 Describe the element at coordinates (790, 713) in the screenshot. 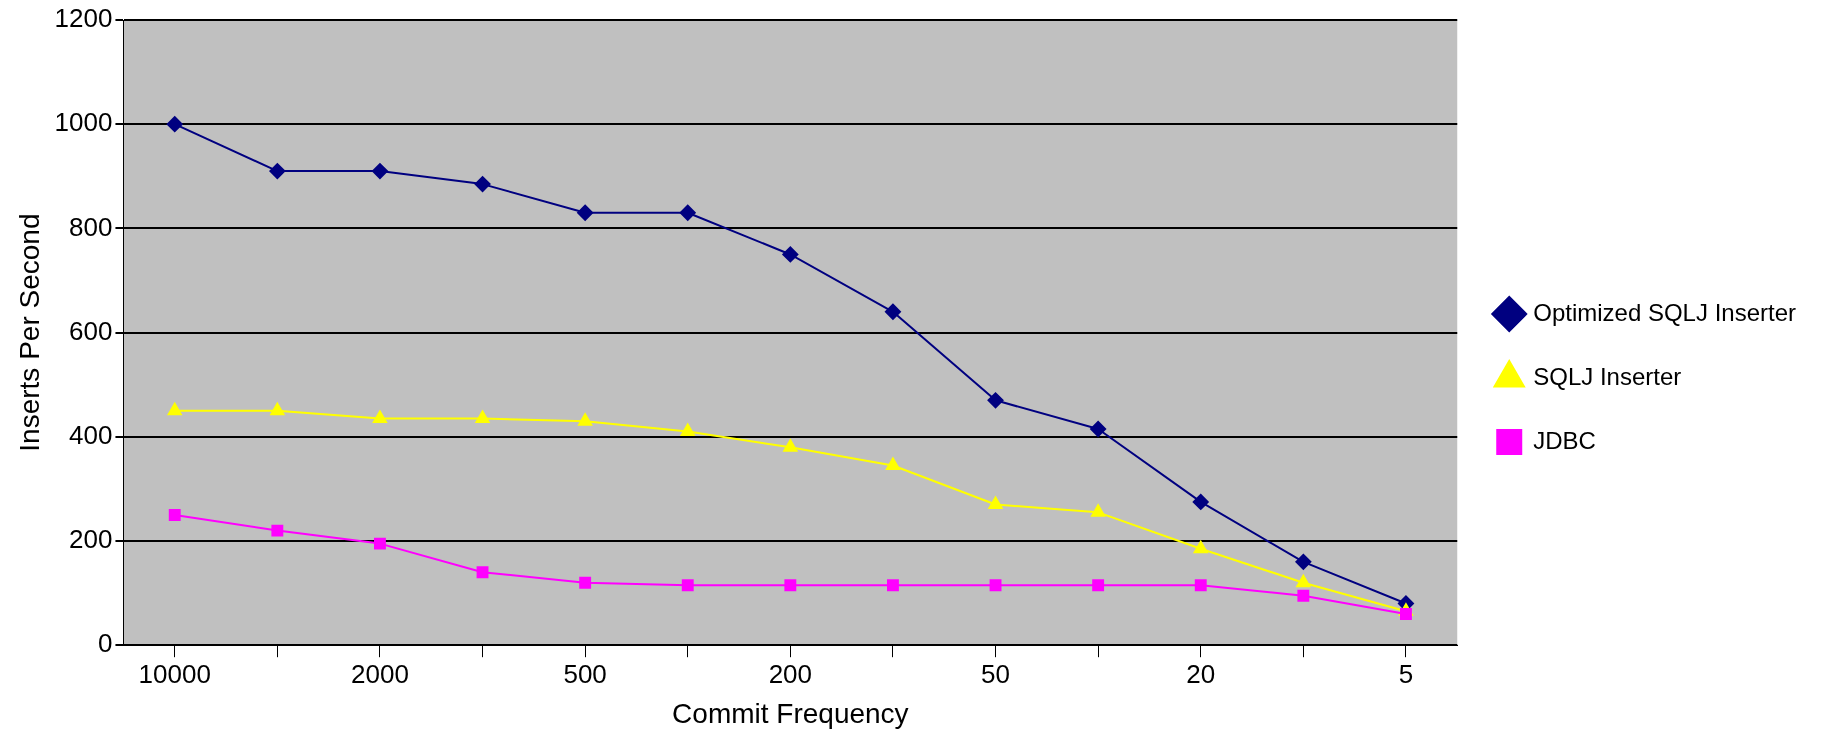

I see `x-axis-title: Commit Frequency` at that location.